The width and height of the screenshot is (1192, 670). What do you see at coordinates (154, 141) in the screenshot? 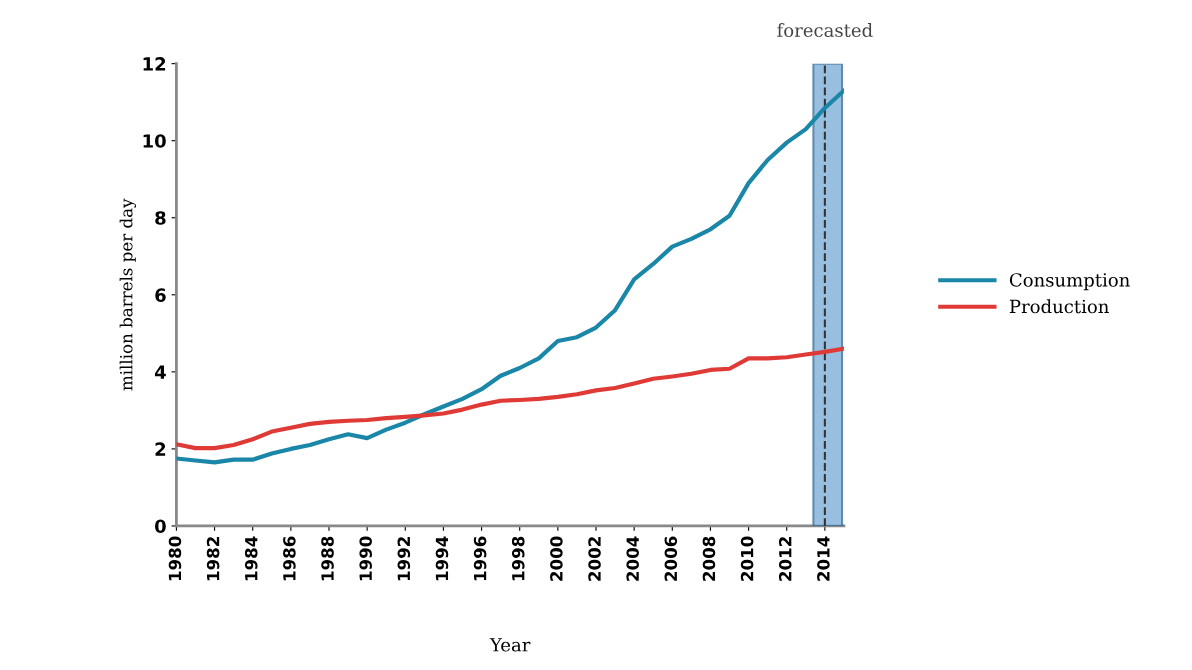
I see `y-tick-label: 10` at bounding box center [154, 141].